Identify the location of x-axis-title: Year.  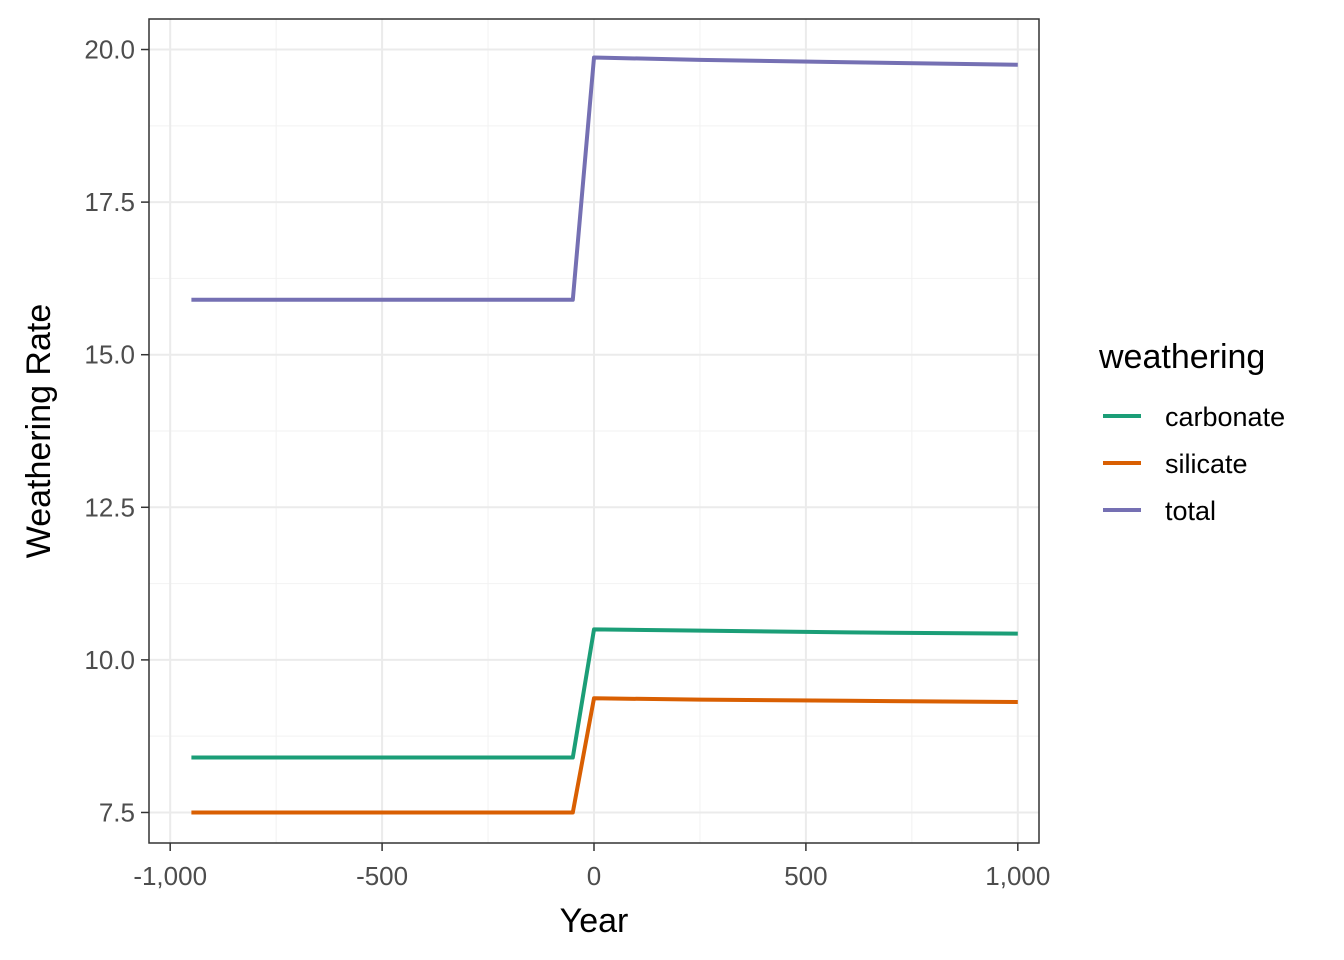
(594, 921).